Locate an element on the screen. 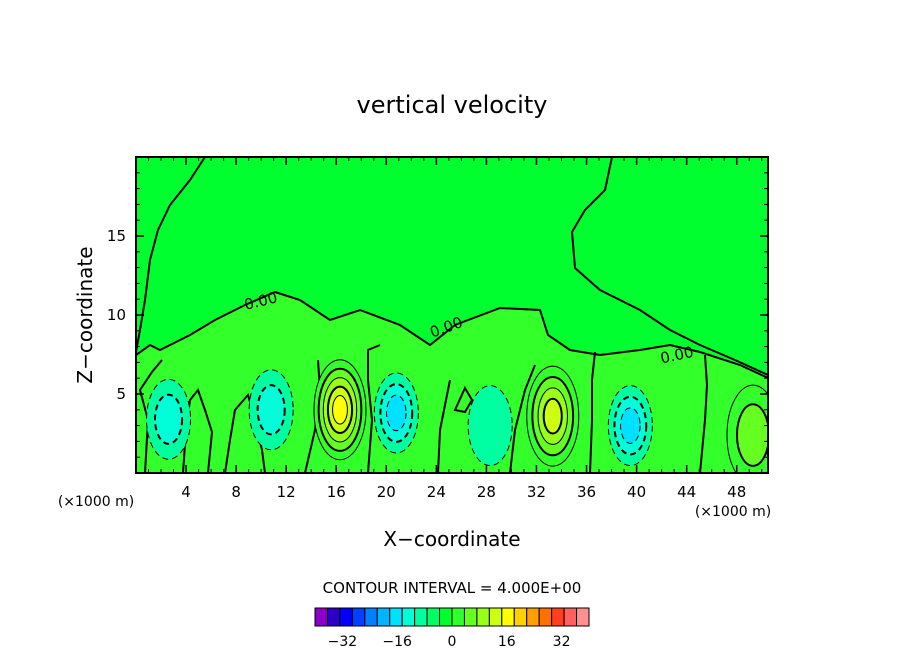 This screenshot has height=658, width=904. y-tick-label: 10 is located at coordinates (116, 315).